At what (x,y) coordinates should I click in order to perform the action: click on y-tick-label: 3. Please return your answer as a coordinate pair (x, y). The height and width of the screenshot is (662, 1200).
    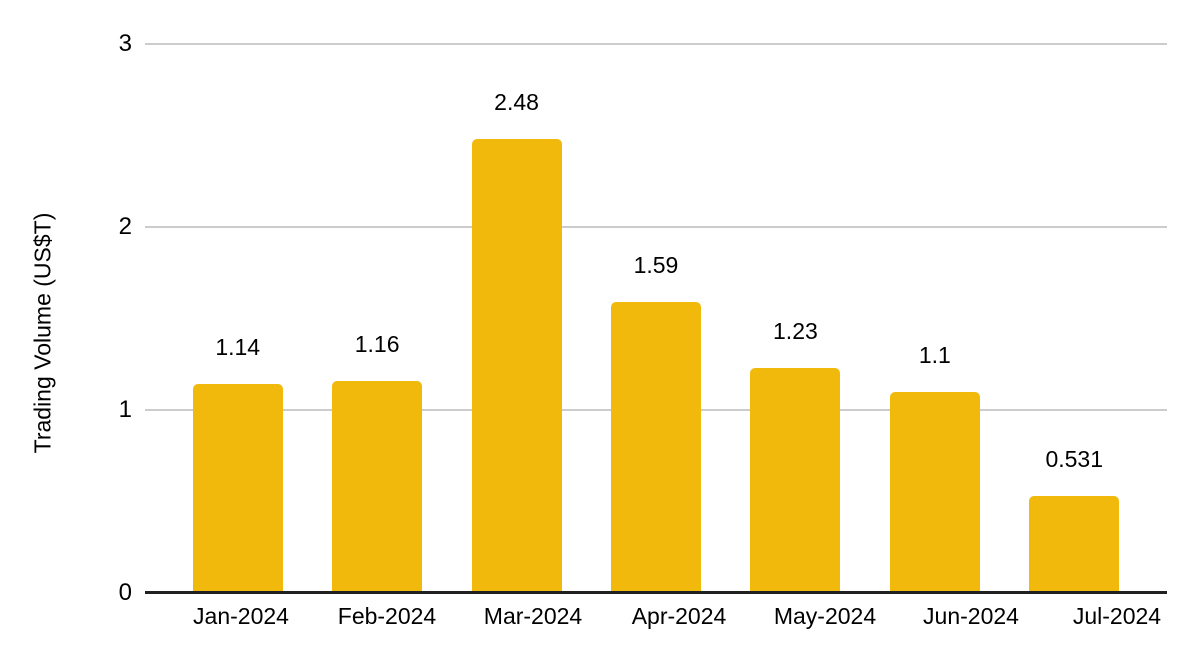
    Looking at the image, I should click on (125, 43).